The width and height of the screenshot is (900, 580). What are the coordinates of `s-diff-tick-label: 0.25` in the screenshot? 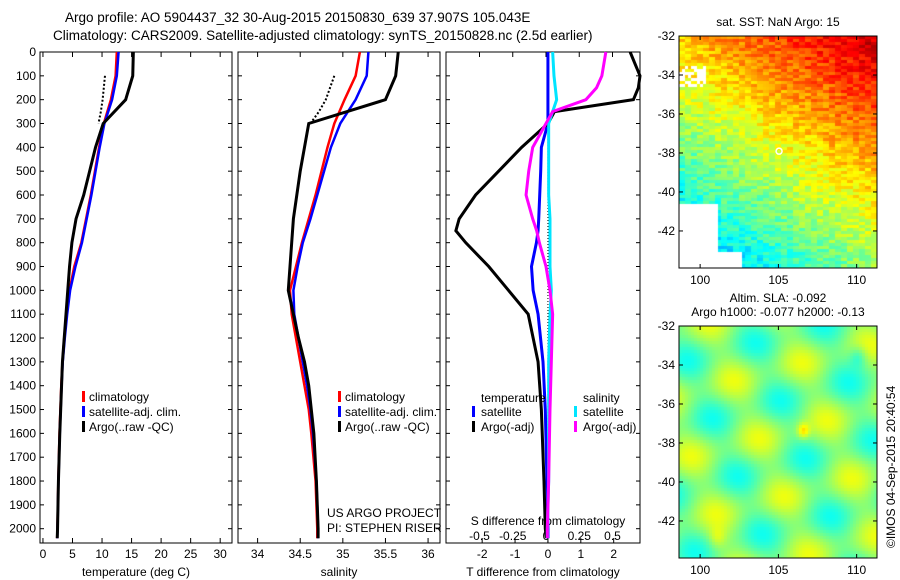 It's located at (580, 536).